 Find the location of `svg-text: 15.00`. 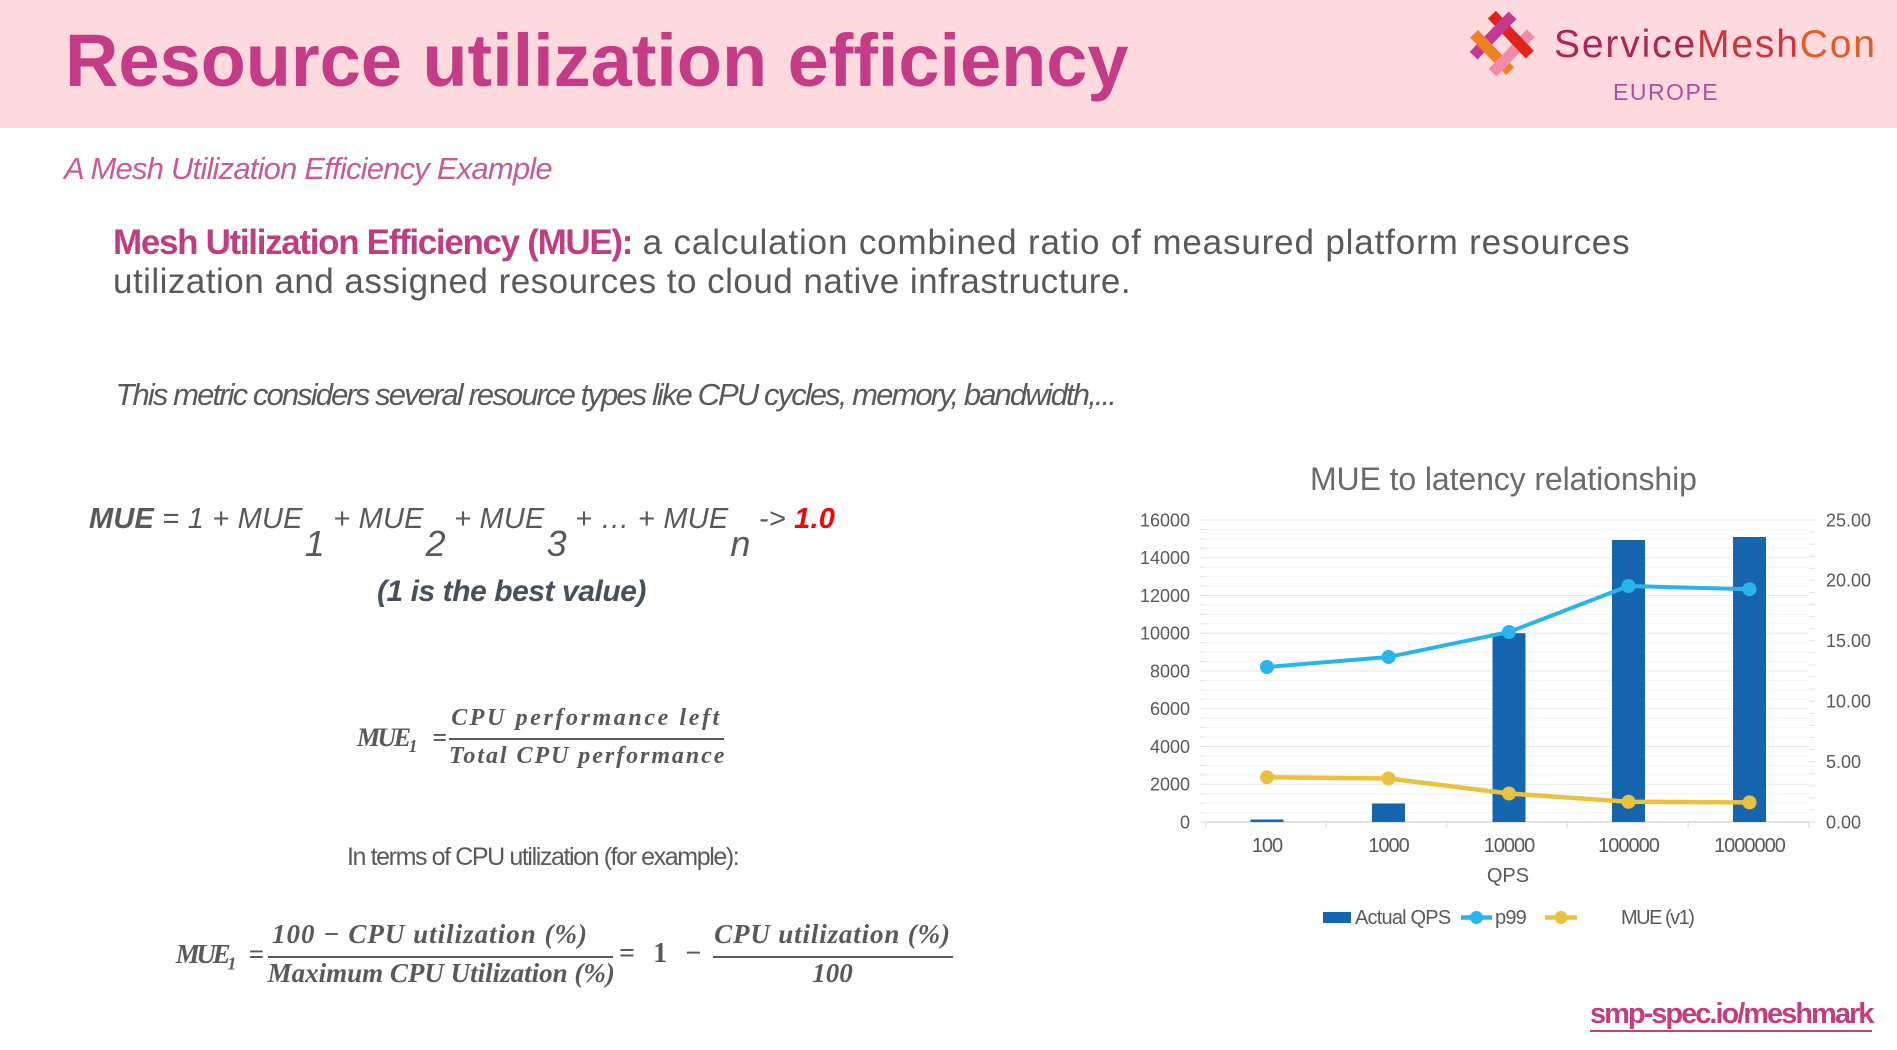

svg-text: 15.00 is located at coordinates (1848, 641).